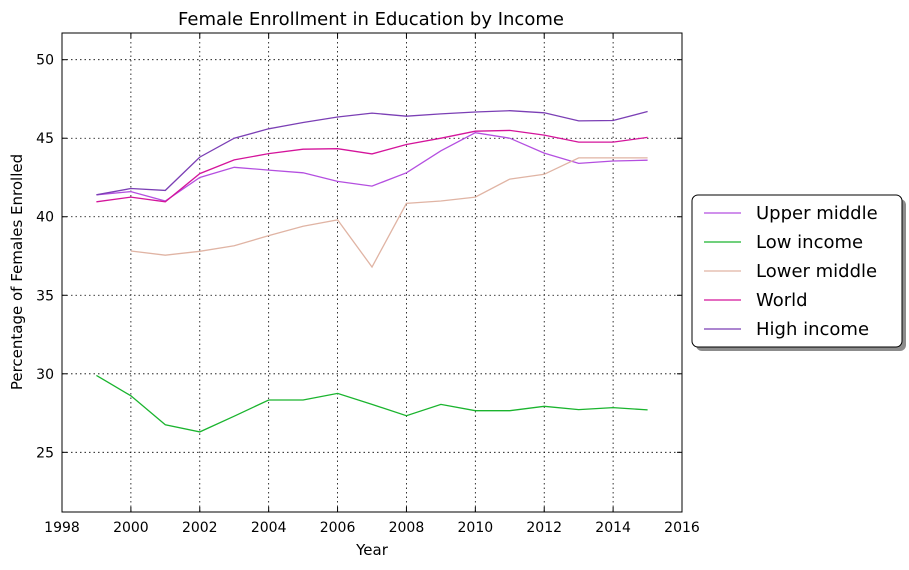 Image resolution: width=909 pixels, height=570 pixels. Describe the element at coordinates (389, 213) in the screenshot. I see `series-line-lower-middle` at that location.